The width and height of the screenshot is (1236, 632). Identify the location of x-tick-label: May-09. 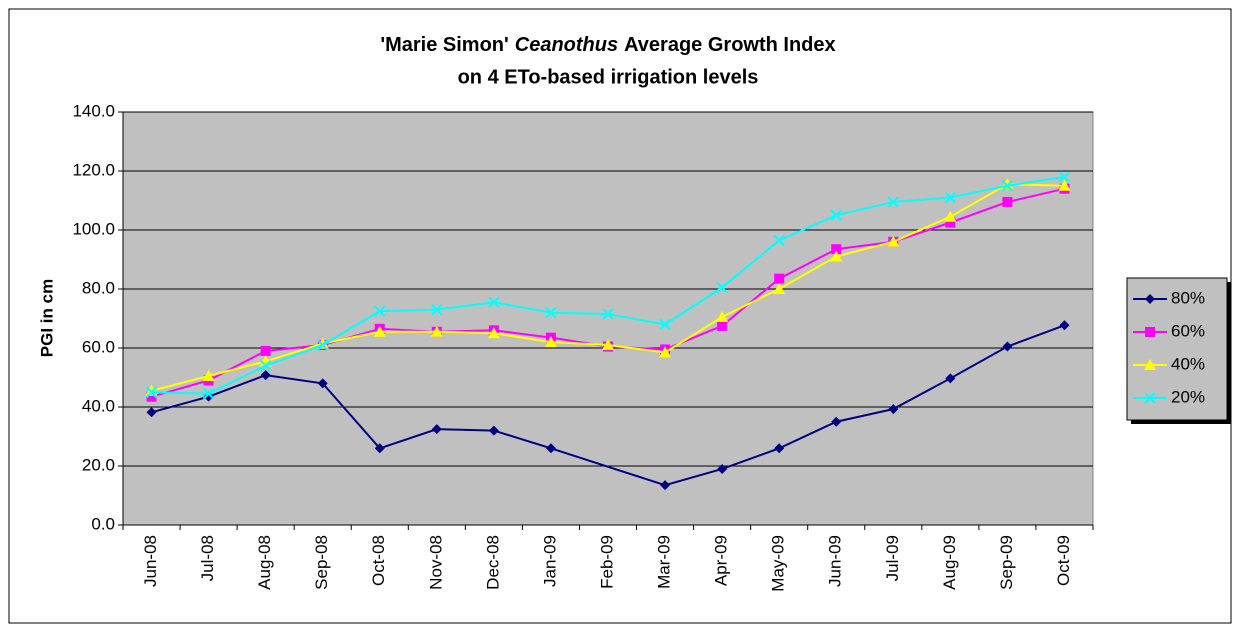
(778, 563).